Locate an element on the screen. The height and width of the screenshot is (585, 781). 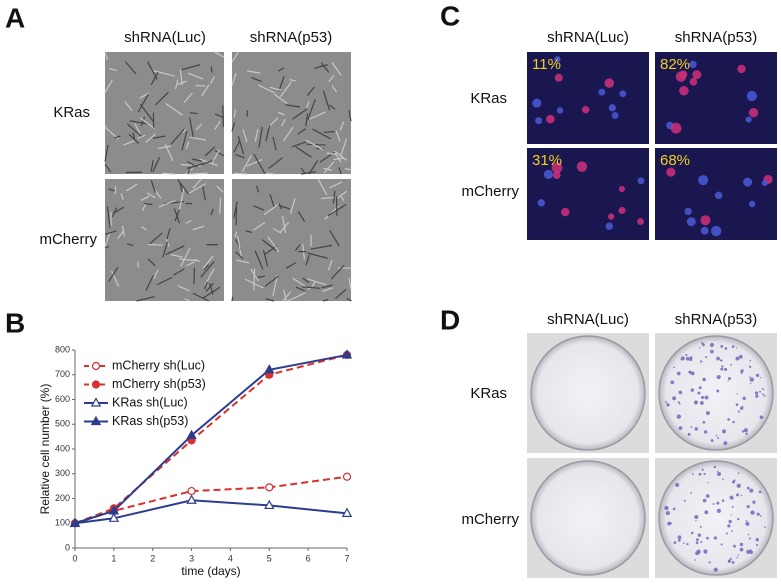
x-tick-label: 2 is located at coordinates (152, 558).